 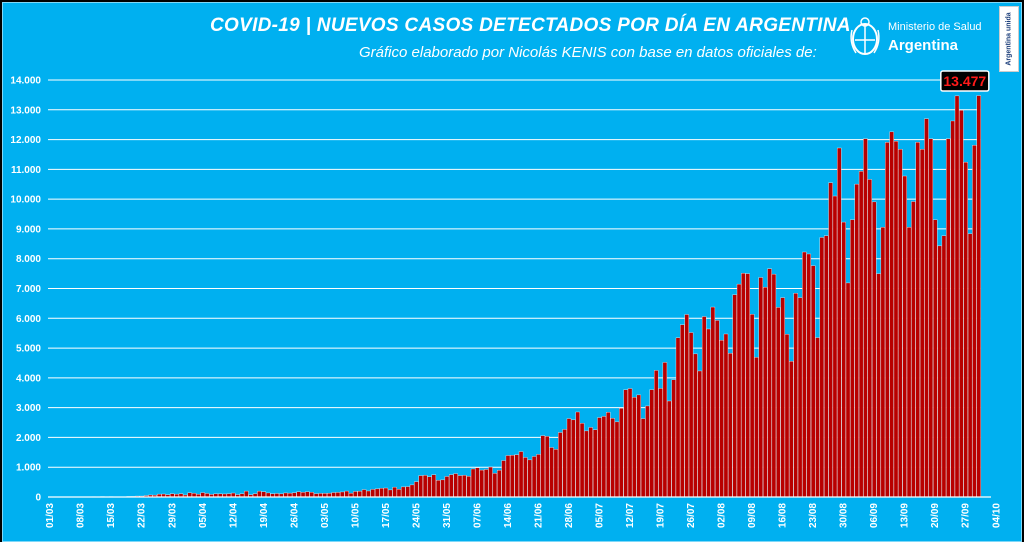 What do you see at coordinates (355, 515) in the screenshot?
I see `x-tick-label: 10/05` at bounding box center [355, 515].